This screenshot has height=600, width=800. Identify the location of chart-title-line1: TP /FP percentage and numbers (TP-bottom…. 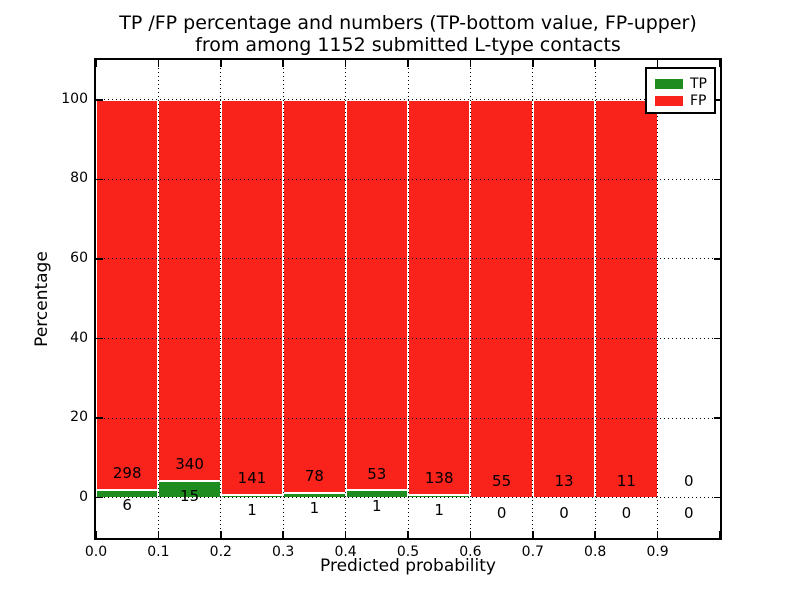
(408, 23).